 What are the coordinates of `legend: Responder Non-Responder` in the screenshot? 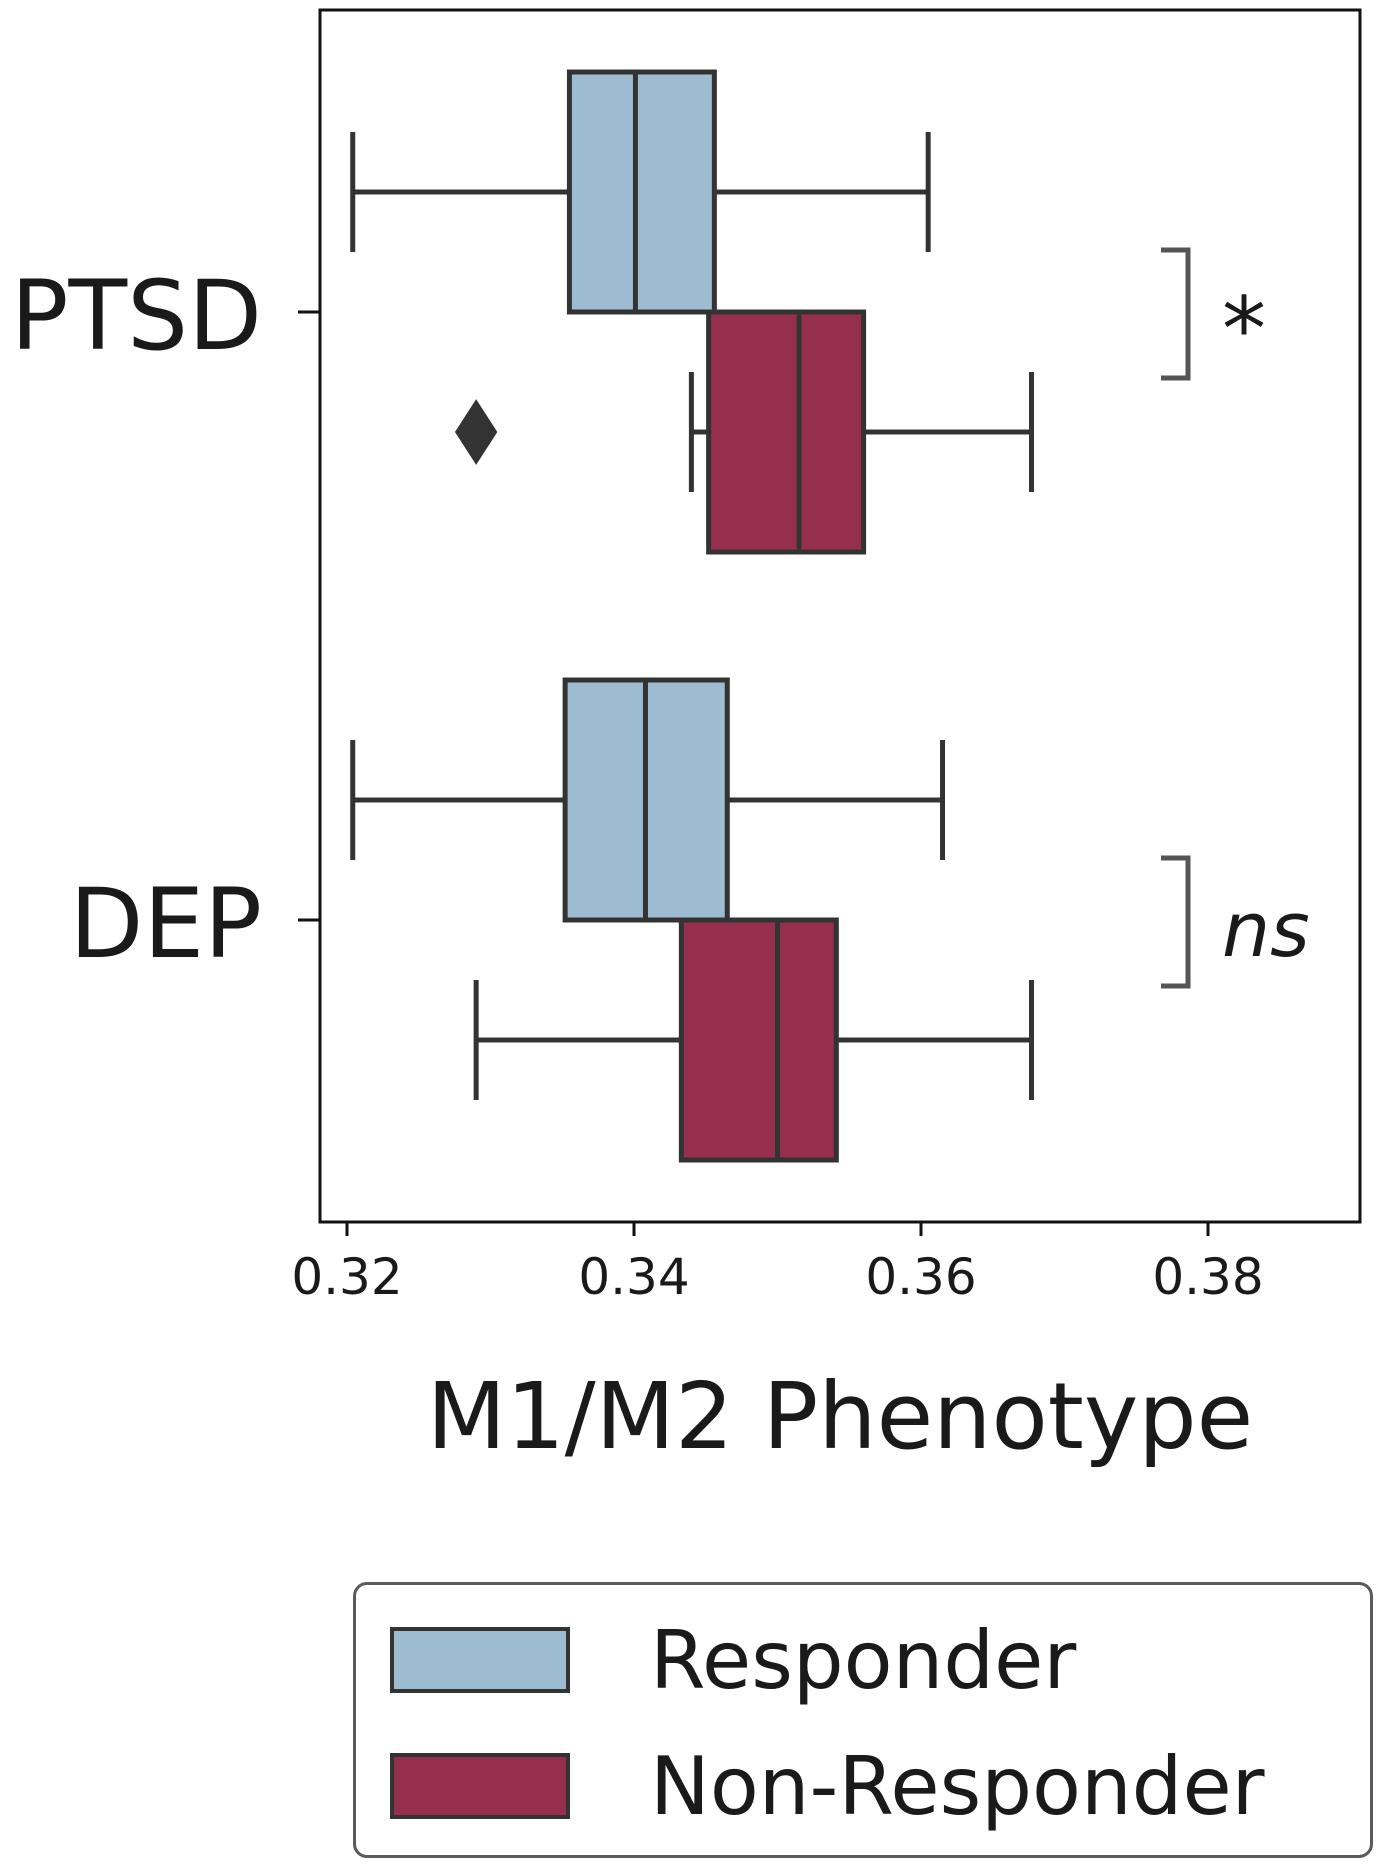 It's located at (863, 1720).